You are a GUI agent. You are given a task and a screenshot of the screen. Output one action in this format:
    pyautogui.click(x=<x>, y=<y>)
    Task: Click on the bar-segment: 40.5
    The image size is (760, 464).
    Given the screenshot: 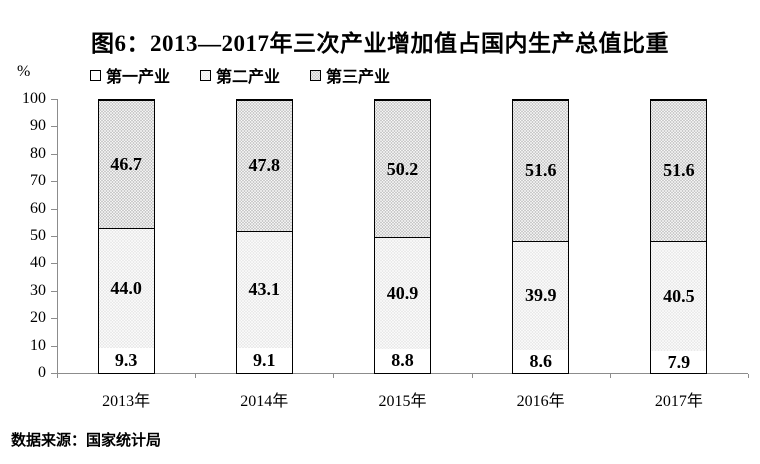 What is the action you would take?
    pyautogui.click(x=679, y=296)
    